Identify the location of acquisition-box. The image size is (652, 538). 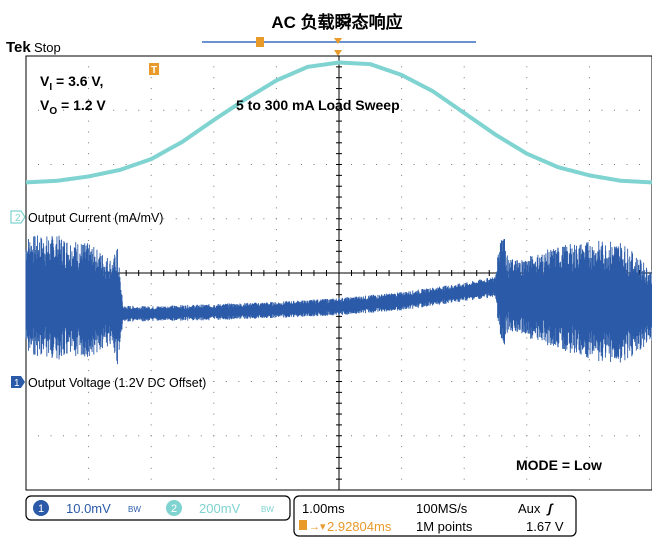
(435, 516).